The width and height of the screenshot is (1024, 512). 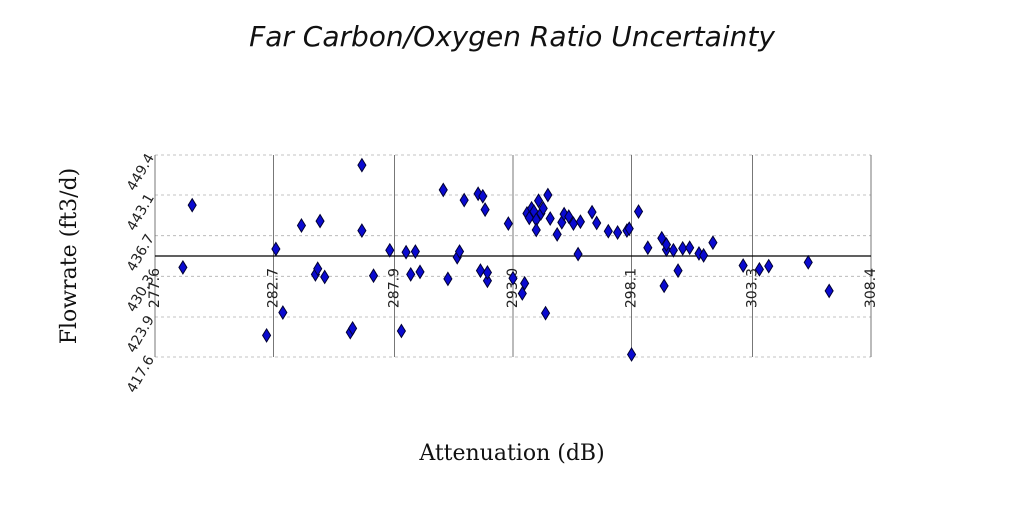 What do you see at coordinates (141, 212) in the screenshot?
I see `y-tick-label: 443.1` at bounding box center [141, 212].